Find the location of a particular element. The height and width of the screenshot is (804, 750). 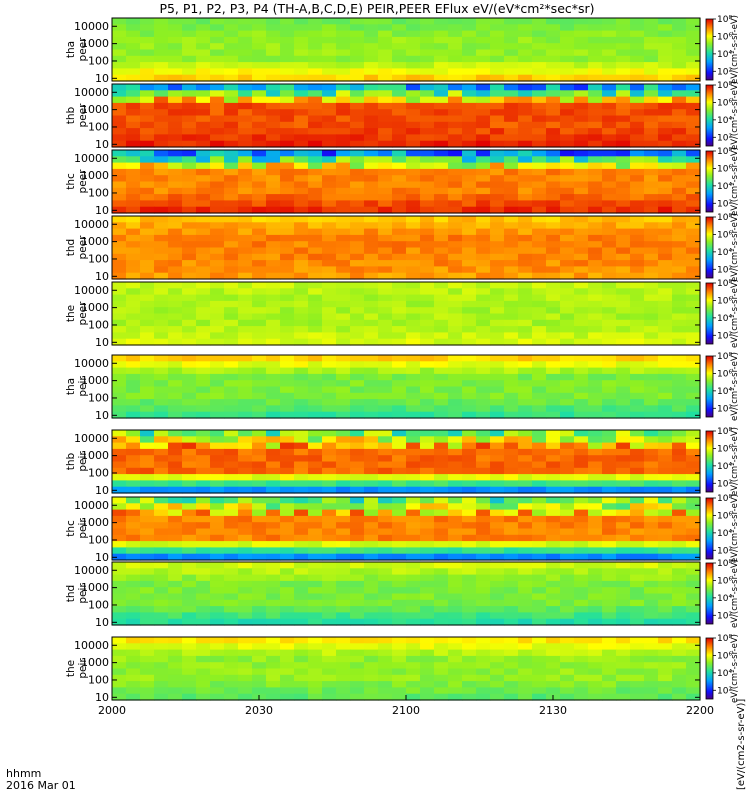

colorbar-tick-label: 10² is located at coordinates (724, 616).